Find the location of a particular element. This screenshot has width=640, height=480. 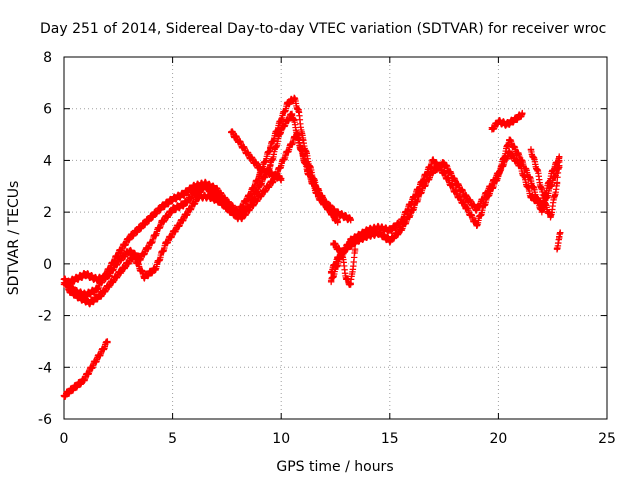

x-tick-label: 5 is located at coordinates (172, 439).